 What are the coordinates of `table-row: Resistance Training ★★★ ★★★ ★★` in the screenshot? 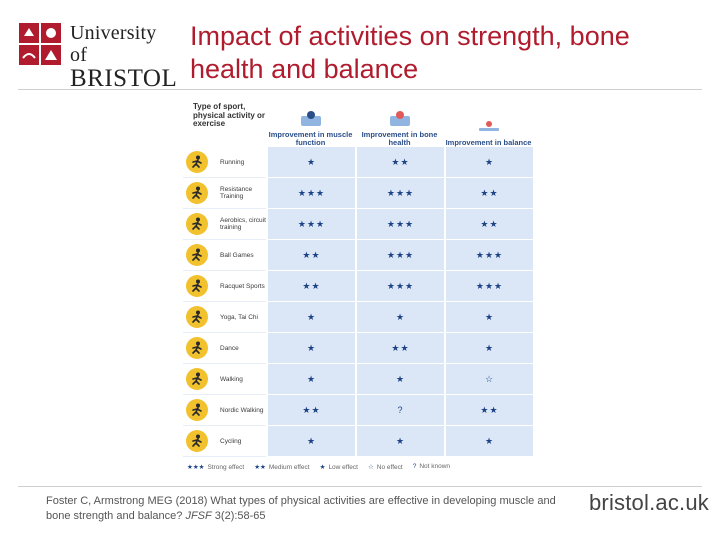 It's located at (358, 193).